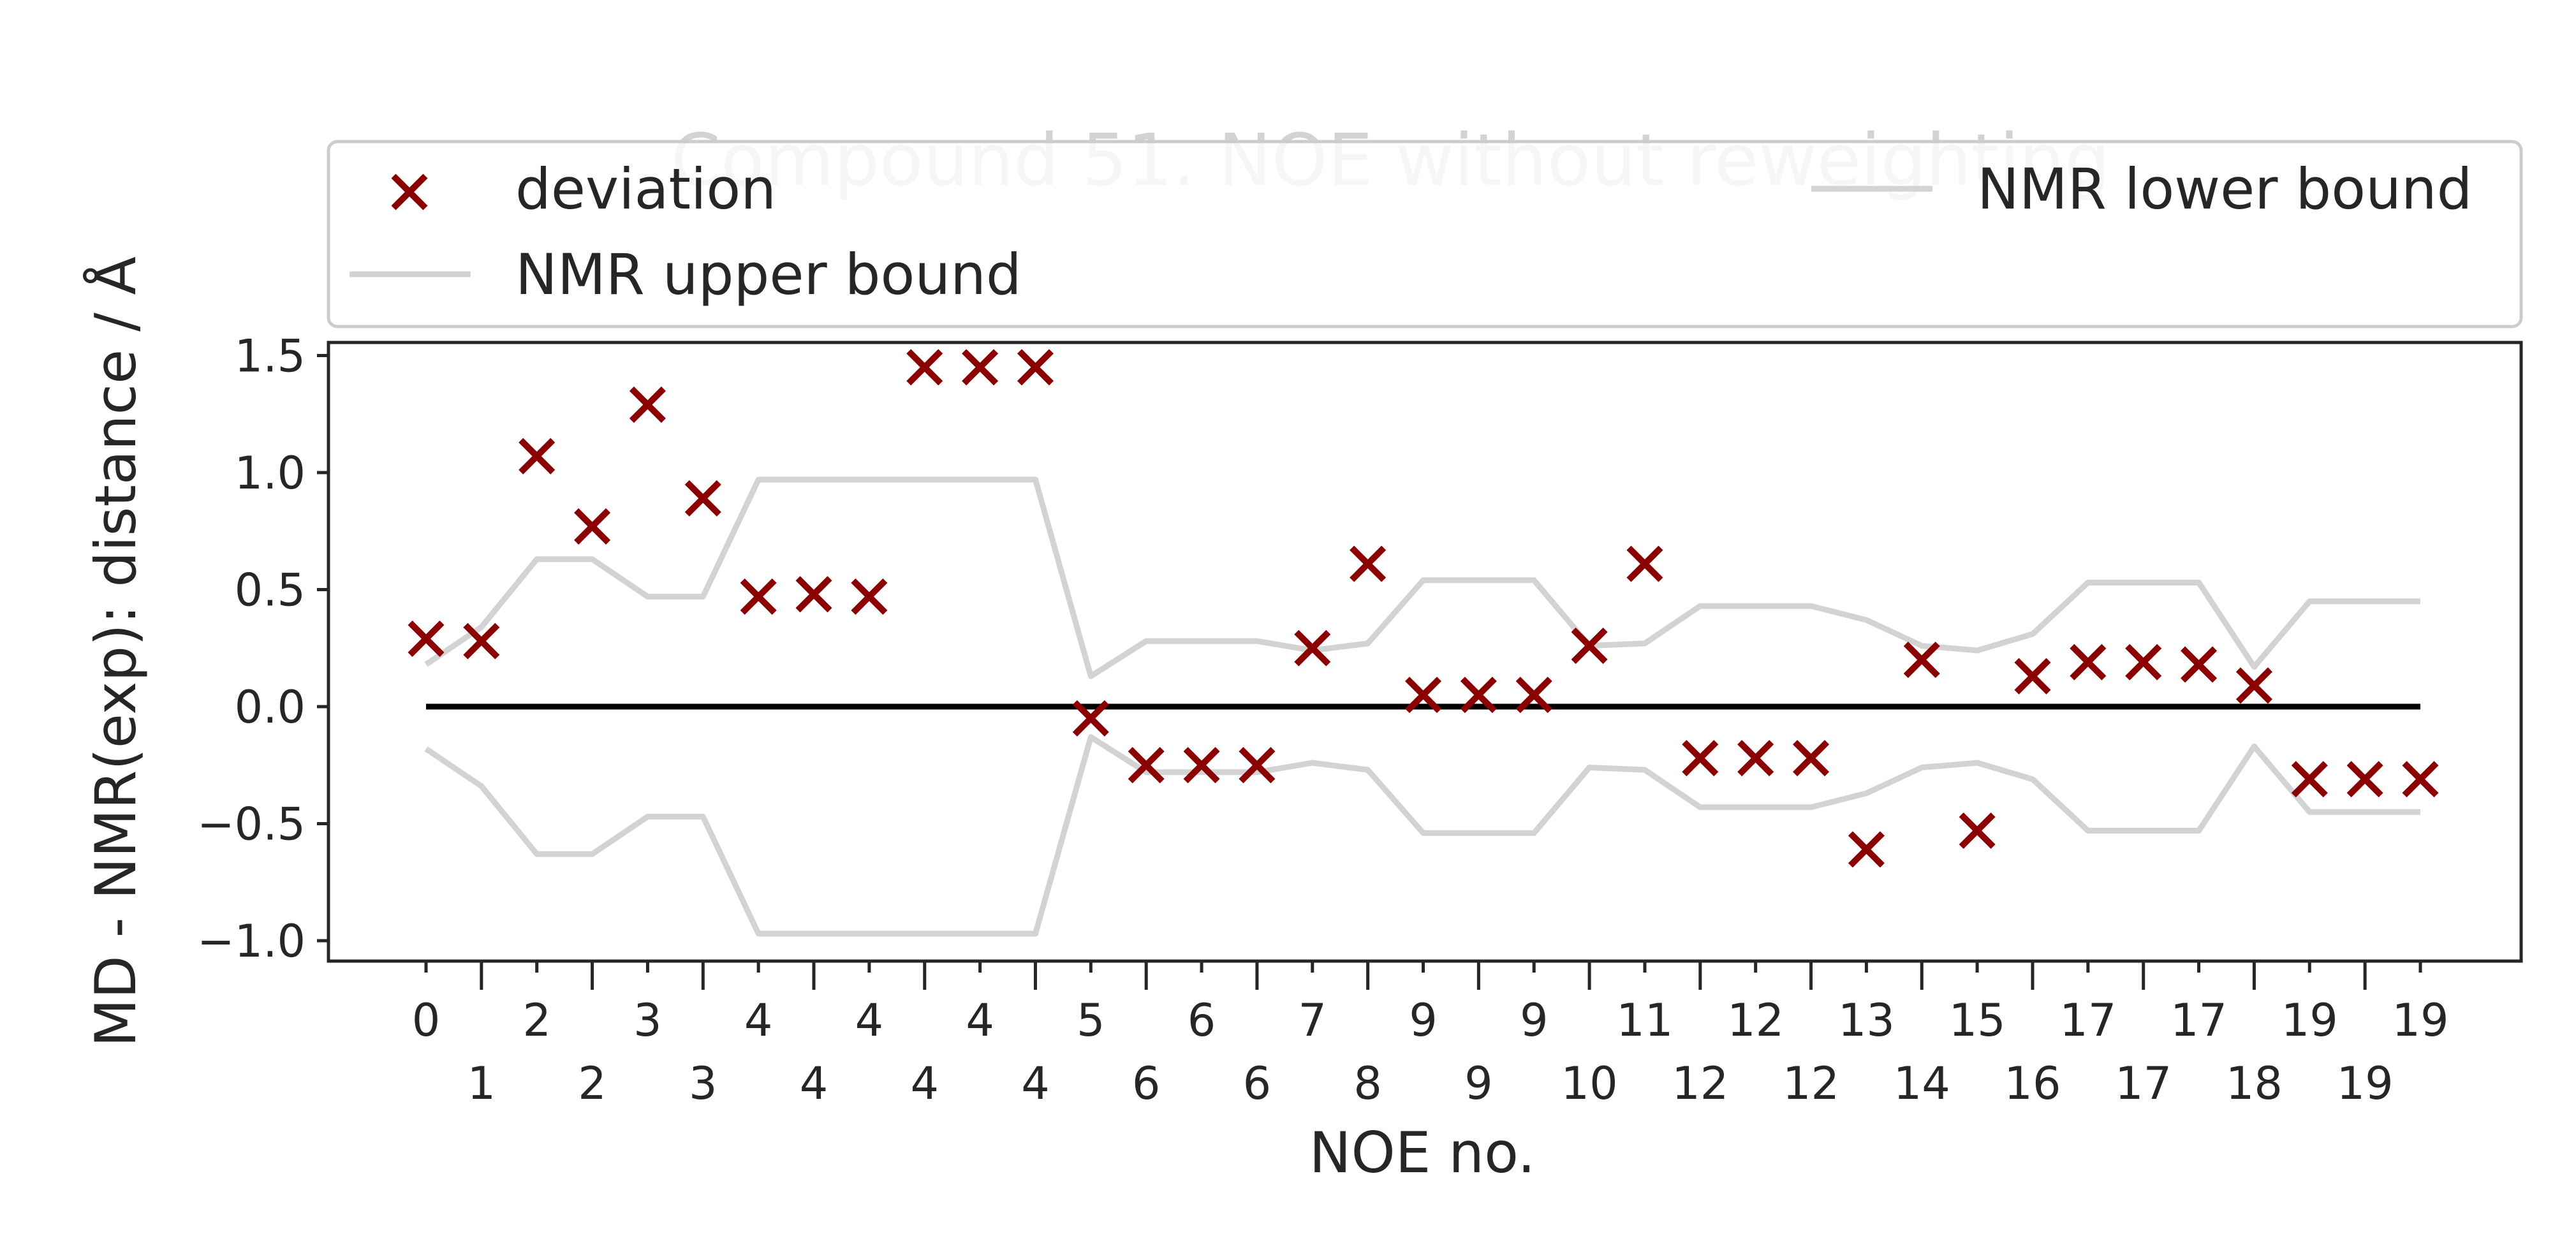  Describe the element at coordinates (1367, 1083) in the screenshot. I see `x-tick-label: 8` at that location.